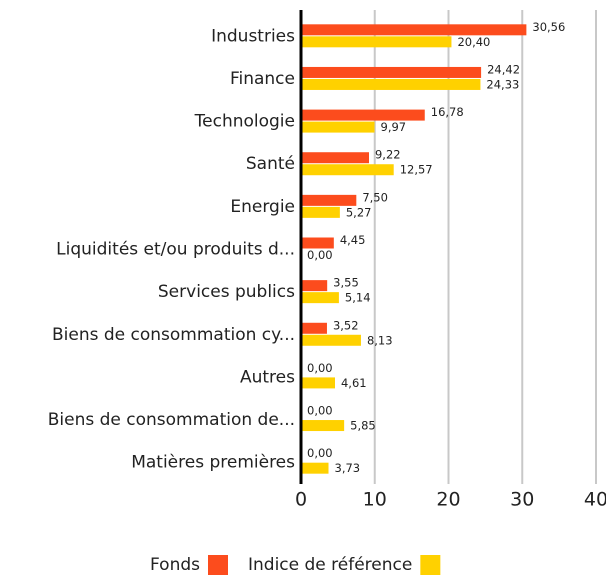 The image size is (606, 579). I want to click on category-label: Autres, so click(267, 377).